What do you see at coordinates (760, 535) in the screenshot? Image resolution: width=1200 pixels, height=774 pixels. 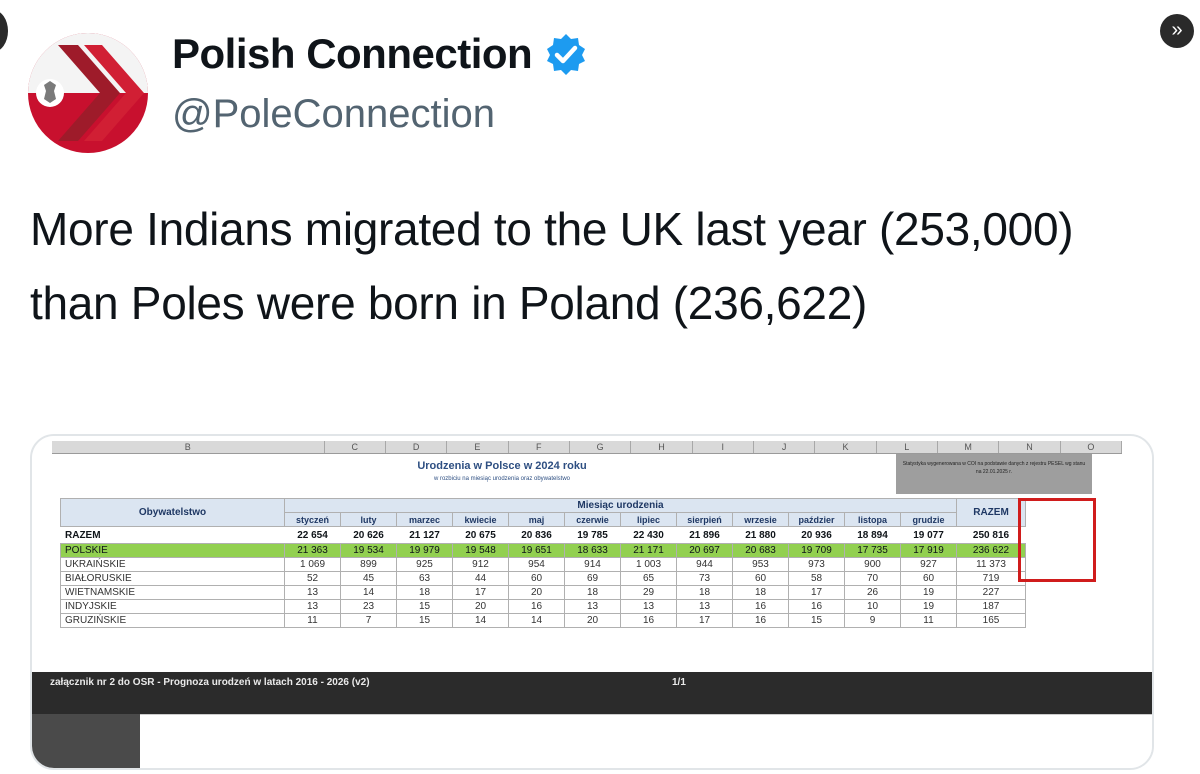 I see `table-cell: 21 880` at bounding box center [760, 535].